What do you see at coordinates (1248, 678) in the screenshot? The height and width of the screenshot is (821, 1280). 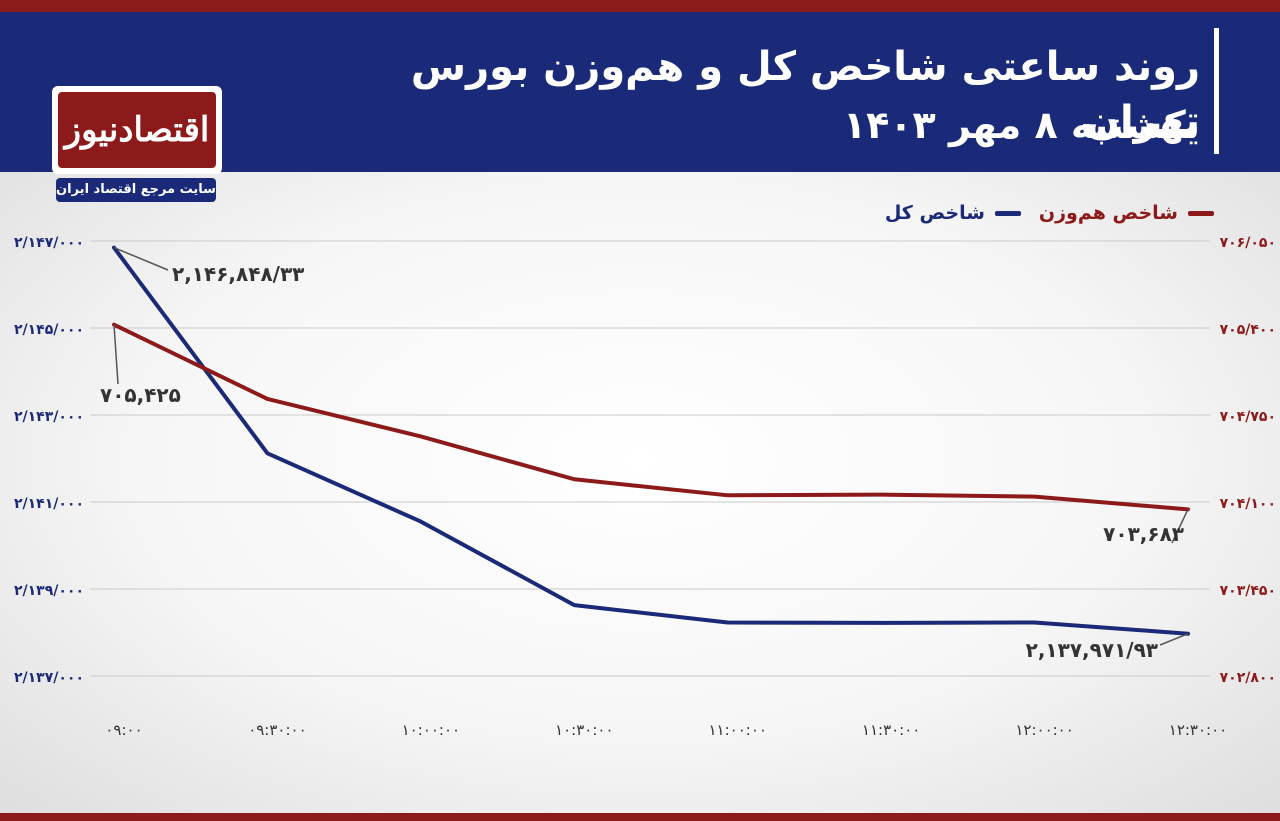 I see `right-axis-tick-label: ۷۰۲/۸۰۰` at bounding box center [1248, 678].